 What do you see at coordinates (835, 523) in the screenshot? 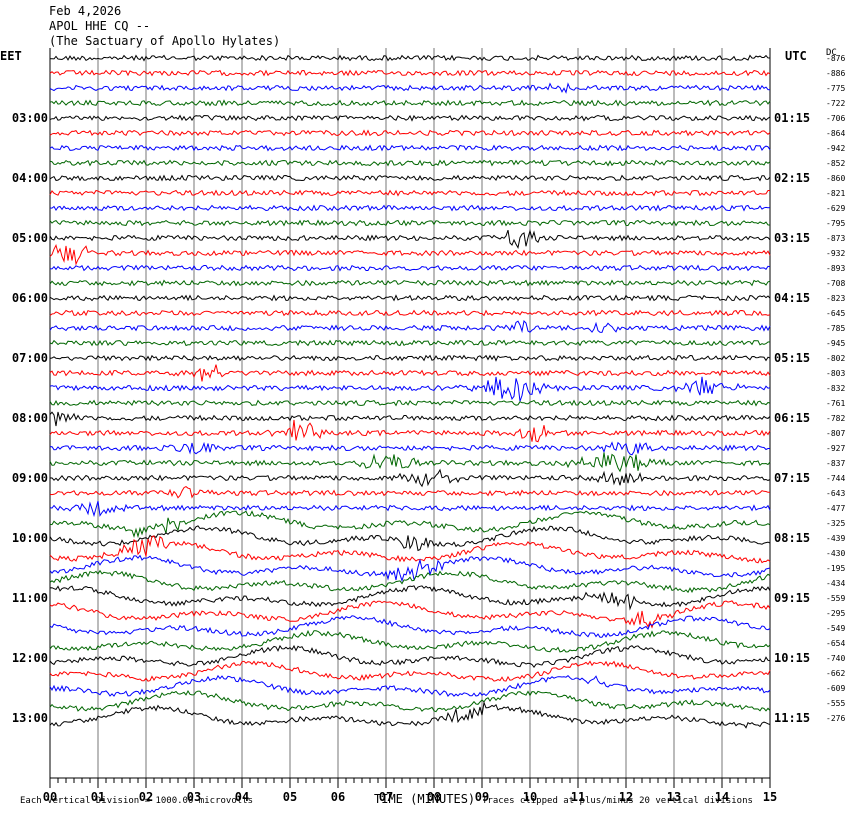
I see `dc-offset-label: -325` at bounding box center [835, 523].